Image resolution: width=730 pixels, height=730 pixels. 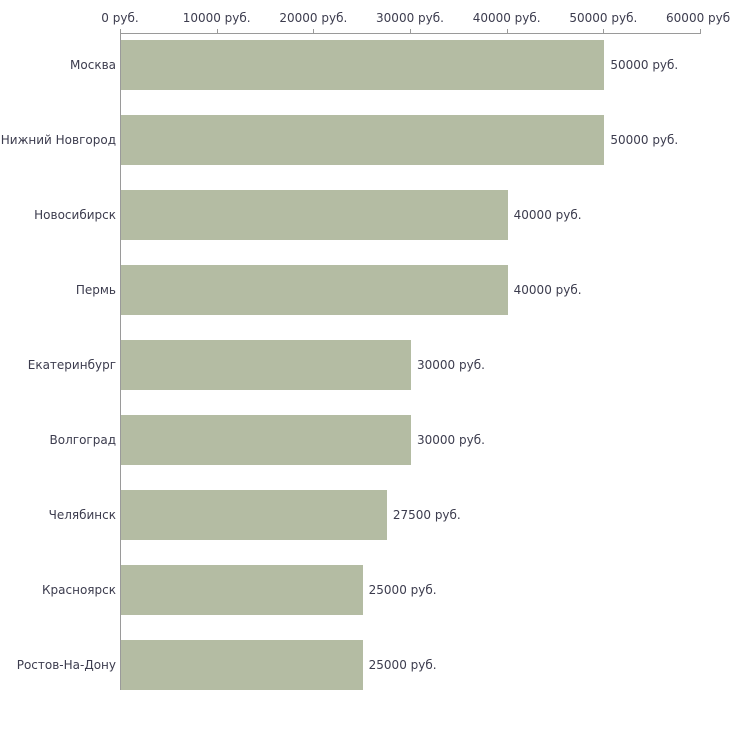 I want to click on chart-row: Челябинск 27500 руб., so click(x=365, y=515).